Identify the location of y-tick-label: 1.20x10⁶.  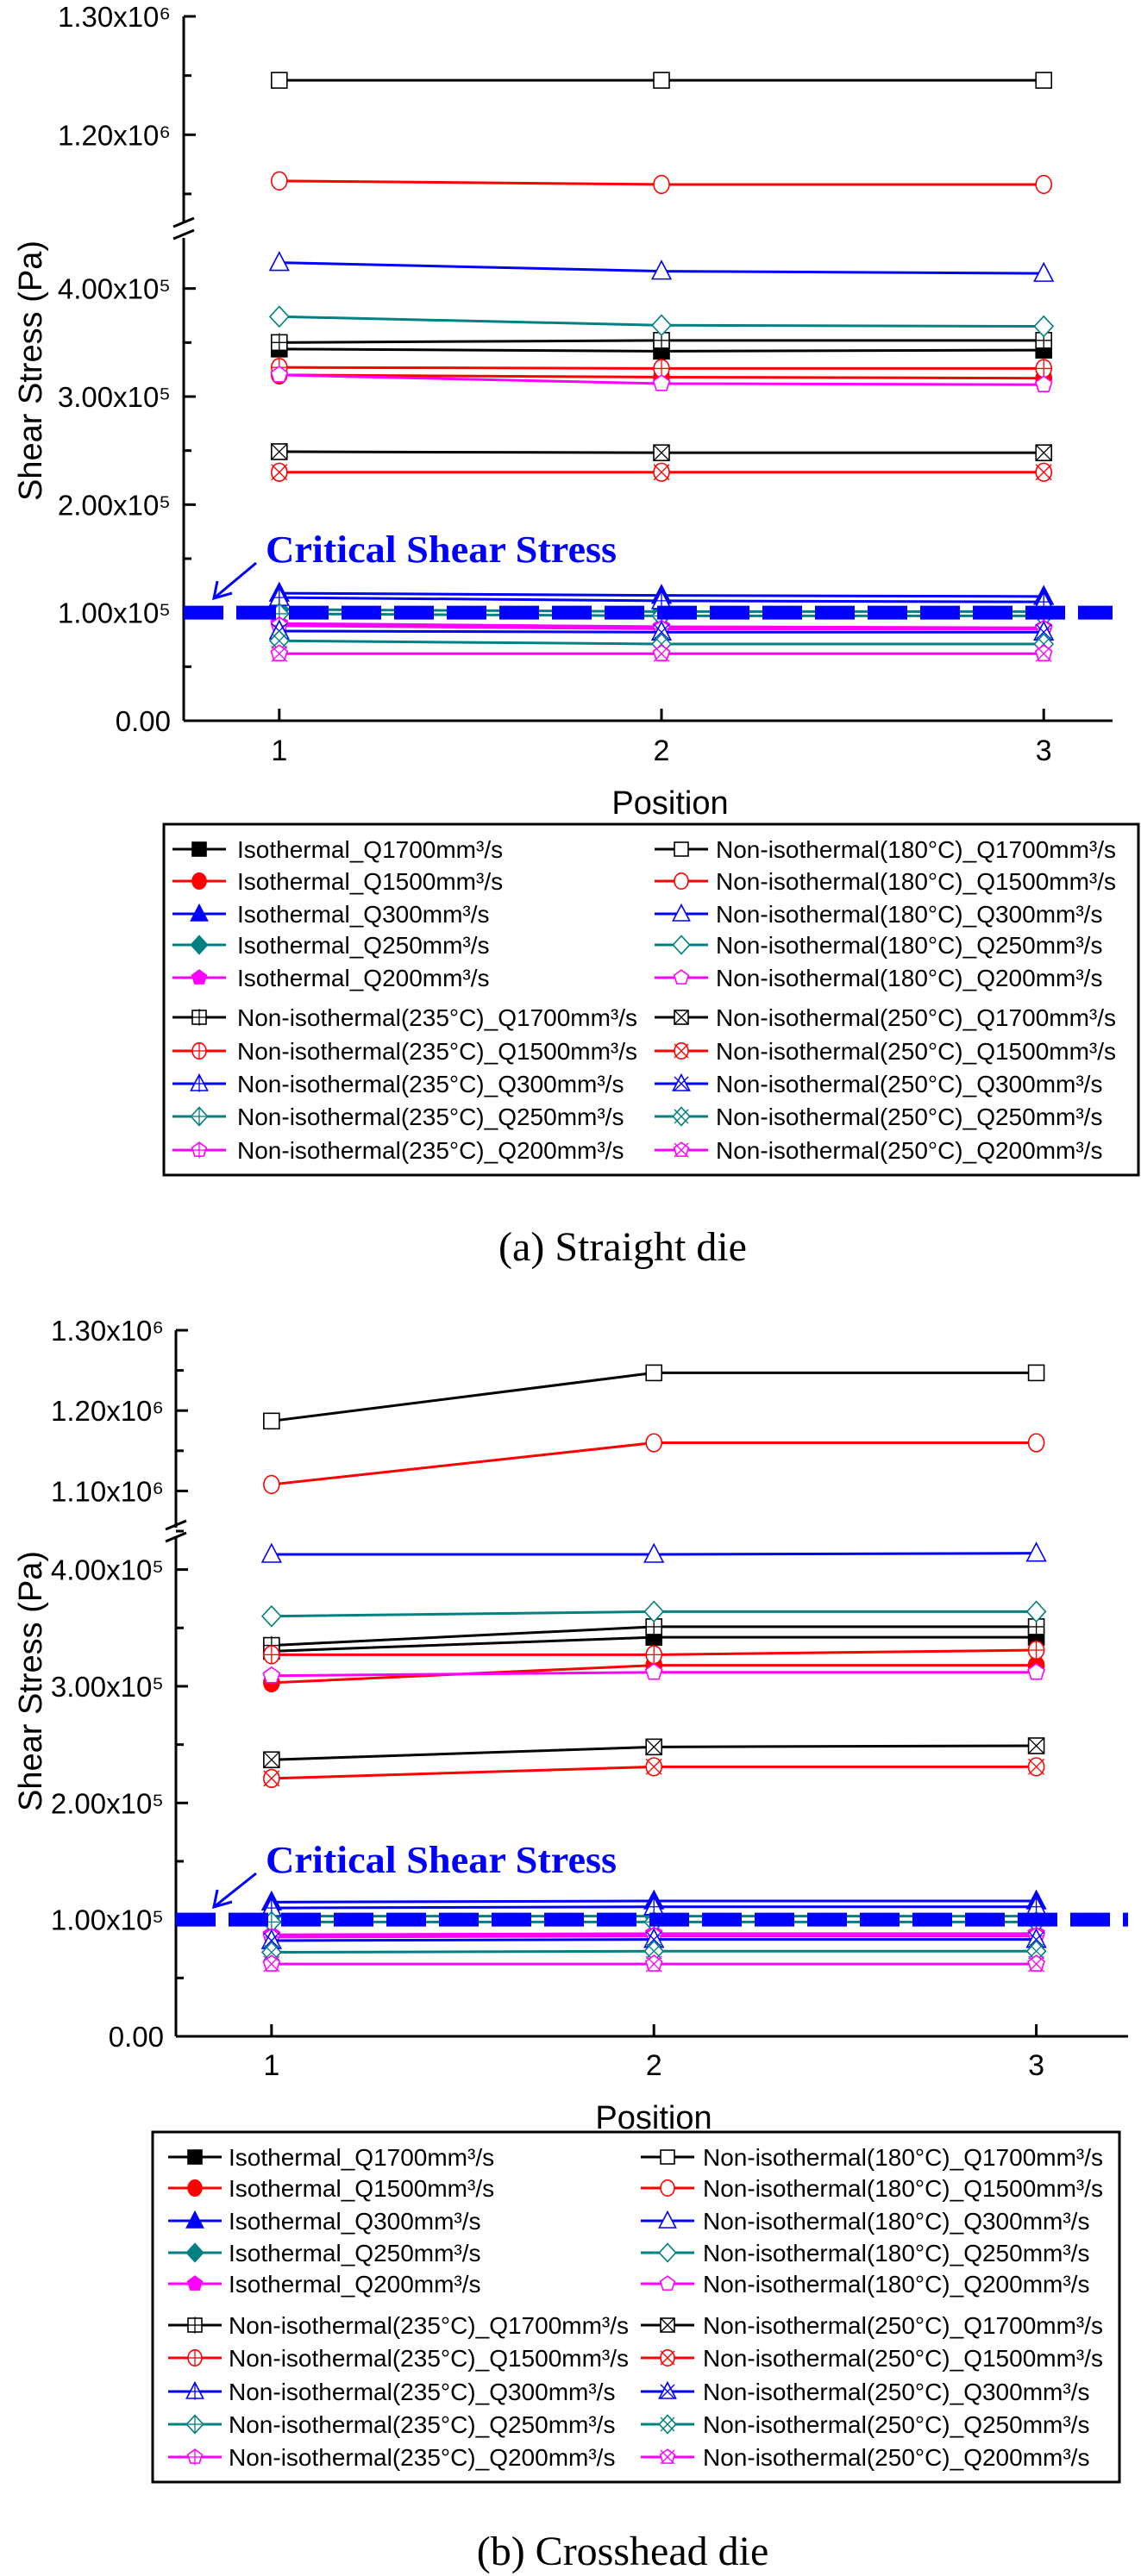
(114, 135).